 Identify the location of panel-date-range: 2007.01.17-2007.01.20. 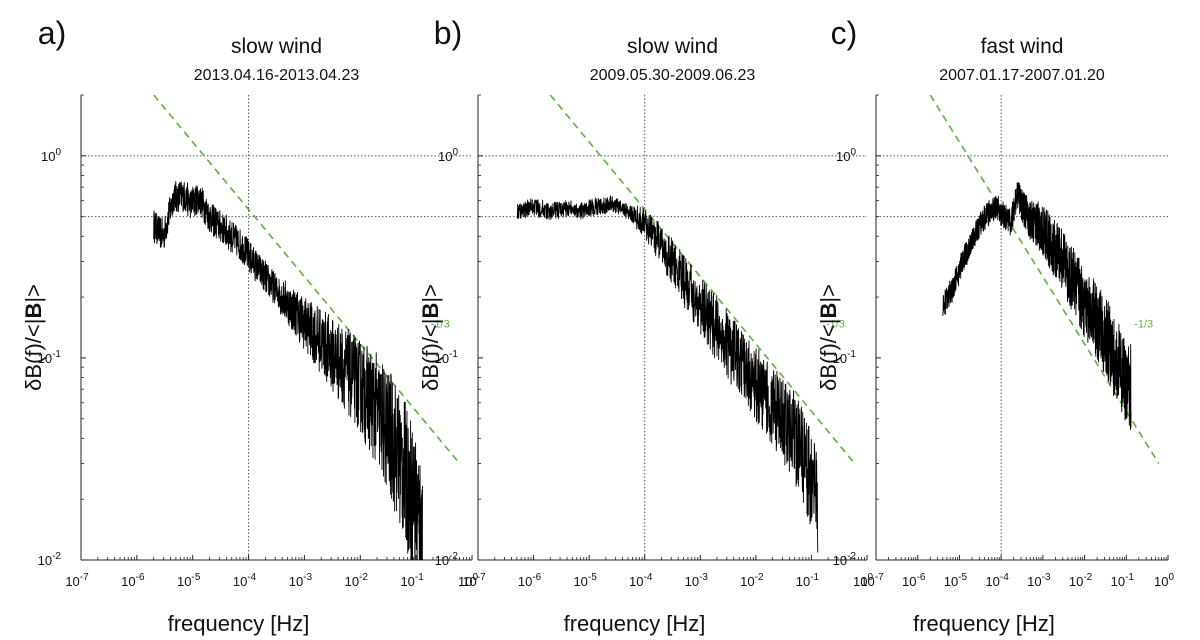
(1022, 75).